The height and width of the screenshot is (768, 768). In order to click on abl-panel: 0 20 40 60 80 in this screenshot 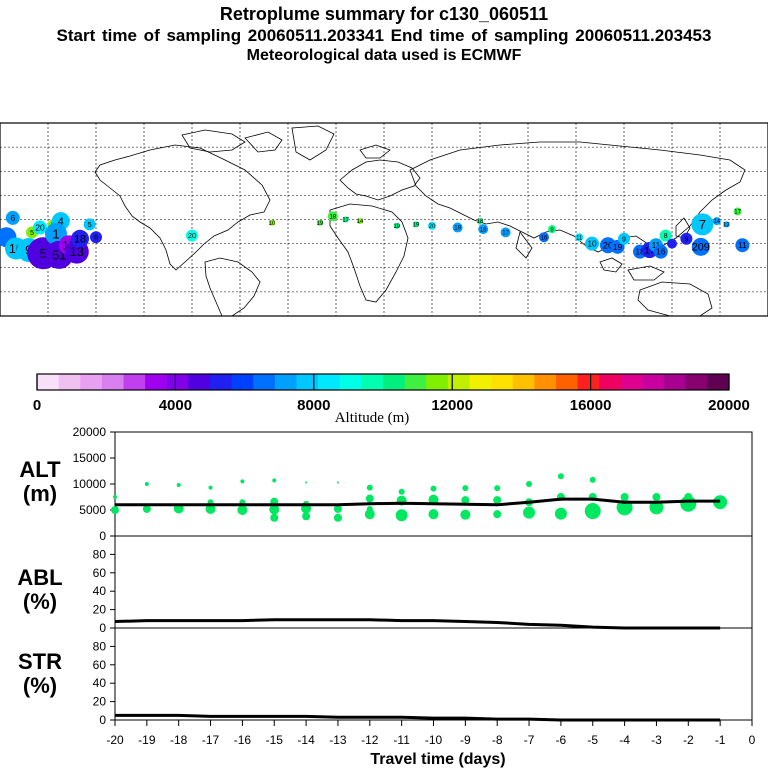, I will do `click(423, 585)`.